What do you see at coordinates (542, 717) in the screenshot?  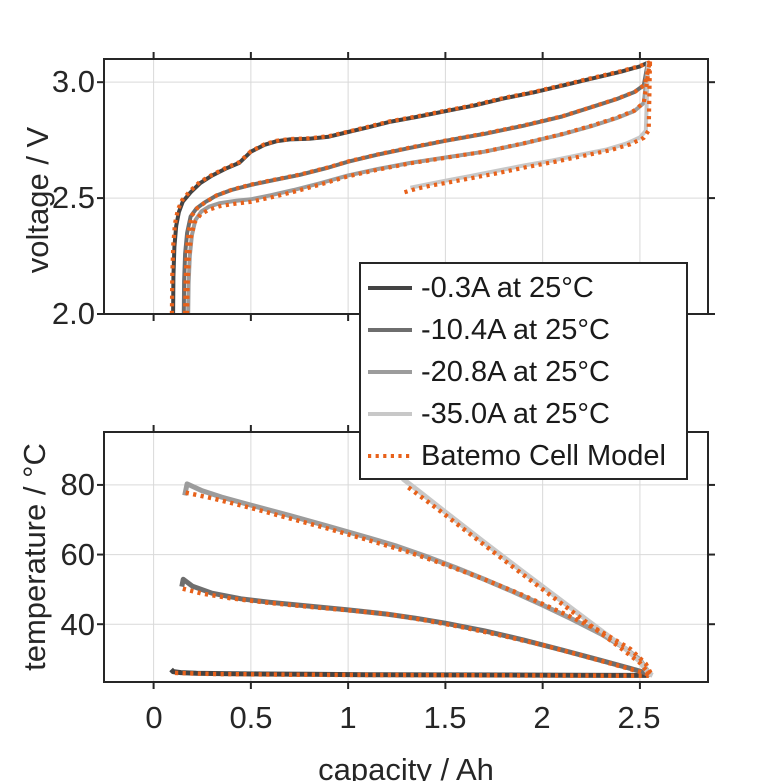 I see `xtick-label-2: 2` at bounding box center [542, 717].